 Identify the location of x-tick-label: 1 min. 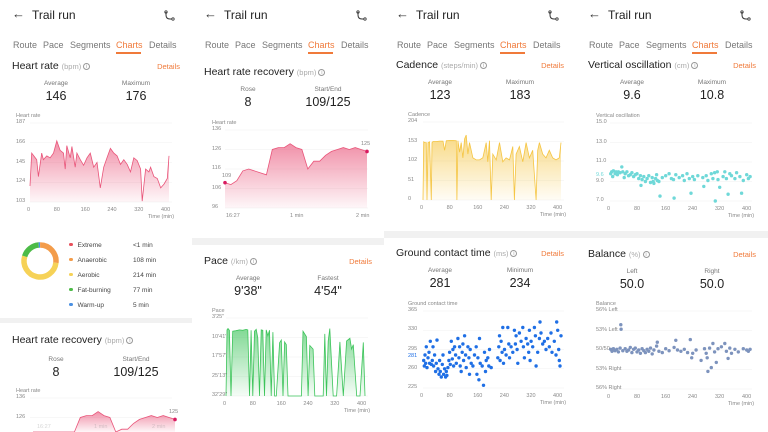
(101, 427).